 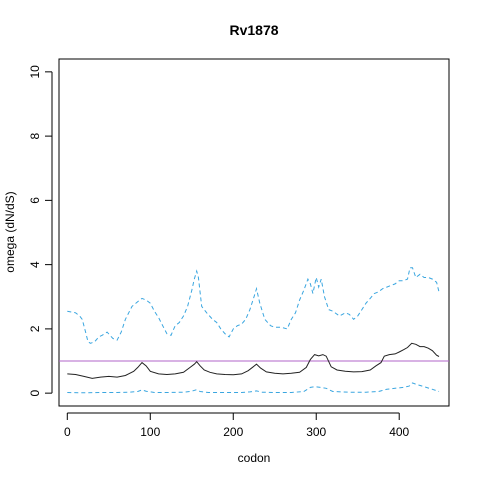 I want to click on y-tick-label: 8, so click(x=35, y=135).